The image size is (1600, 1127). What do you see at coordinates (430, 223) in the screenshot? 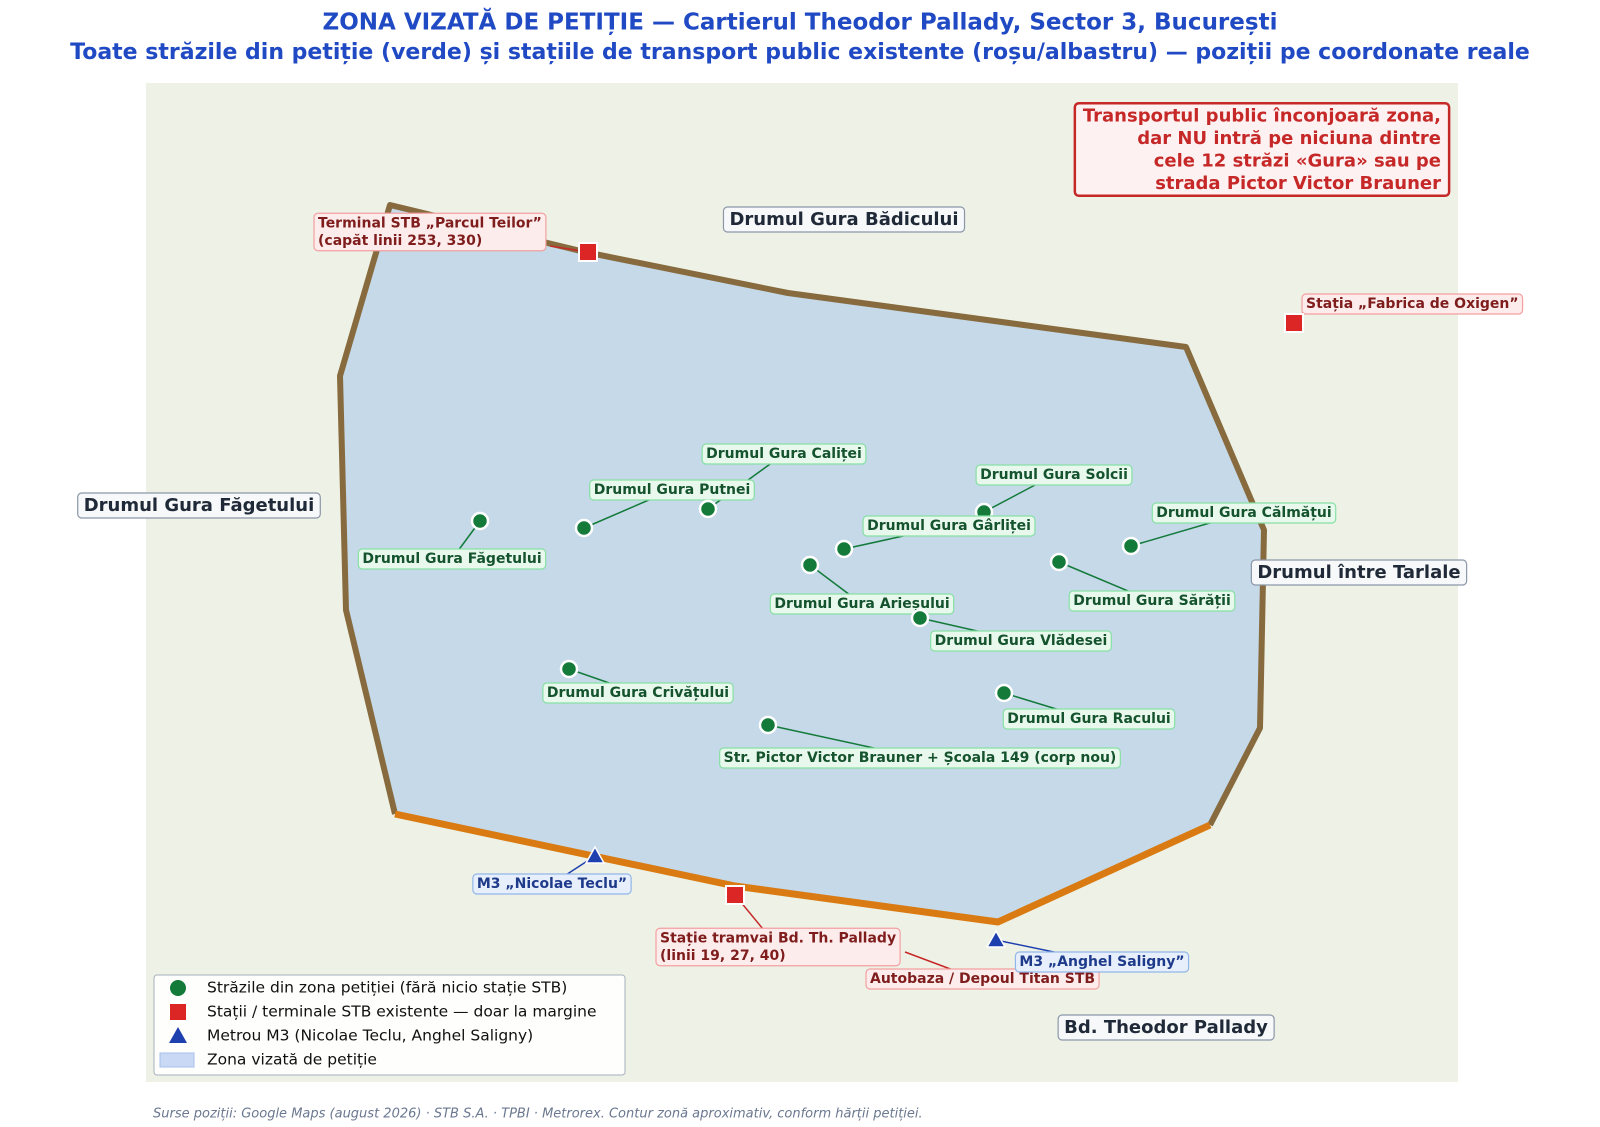
I see `station-label: Terminal STB „Parcul Teilor”` at bounding box center [430, 223].